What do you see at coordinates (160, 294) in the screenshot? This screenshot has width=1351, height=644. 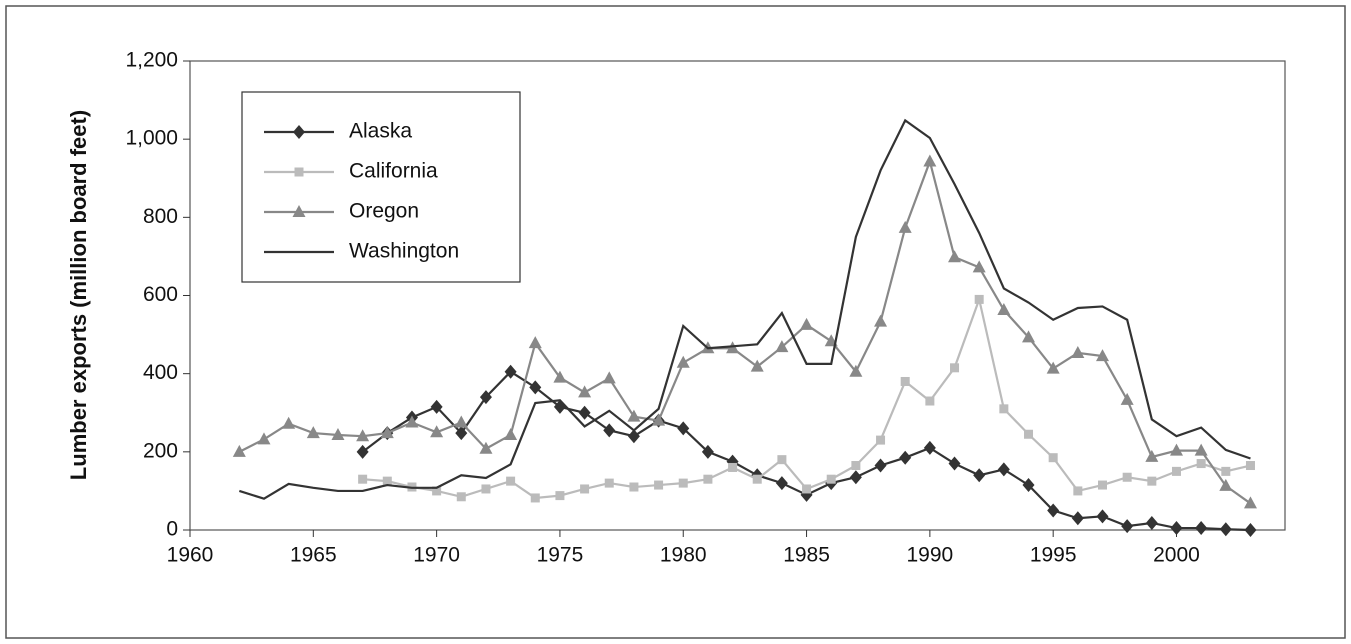 I see `y-tick-label: 600` at bounding box center [160, 294].